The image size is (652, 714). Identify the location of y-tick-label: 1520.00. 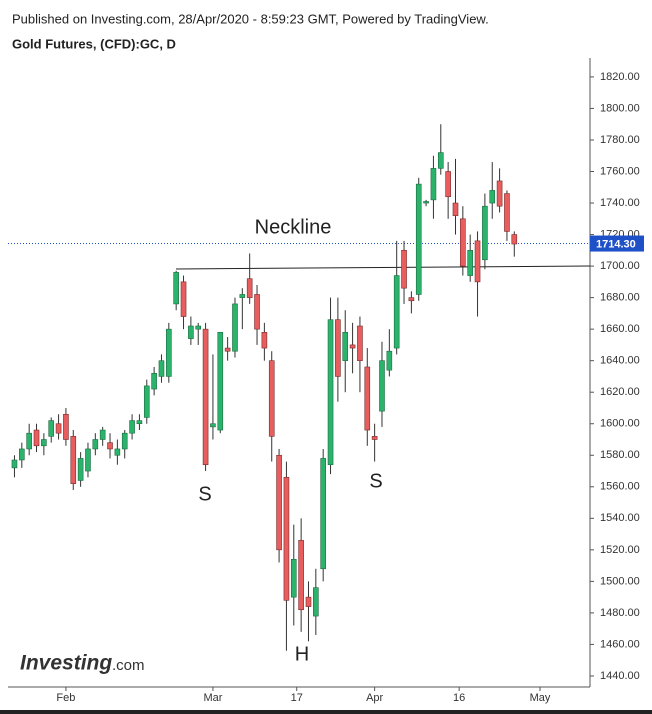
(620, 550).